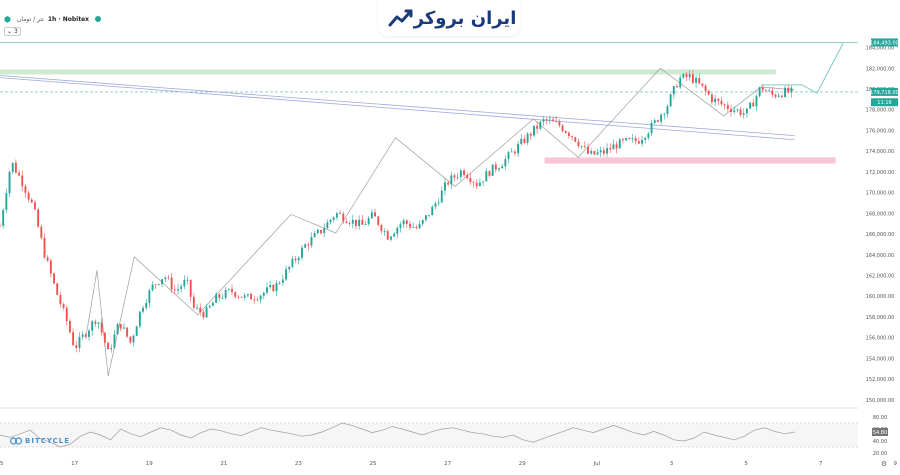 This screenshot has width=900, height=475. What do you see at coordinates (880, 131) in the screenshot?
I see `y-tick-label: 176,000.00` at bounding box center [880, 131].